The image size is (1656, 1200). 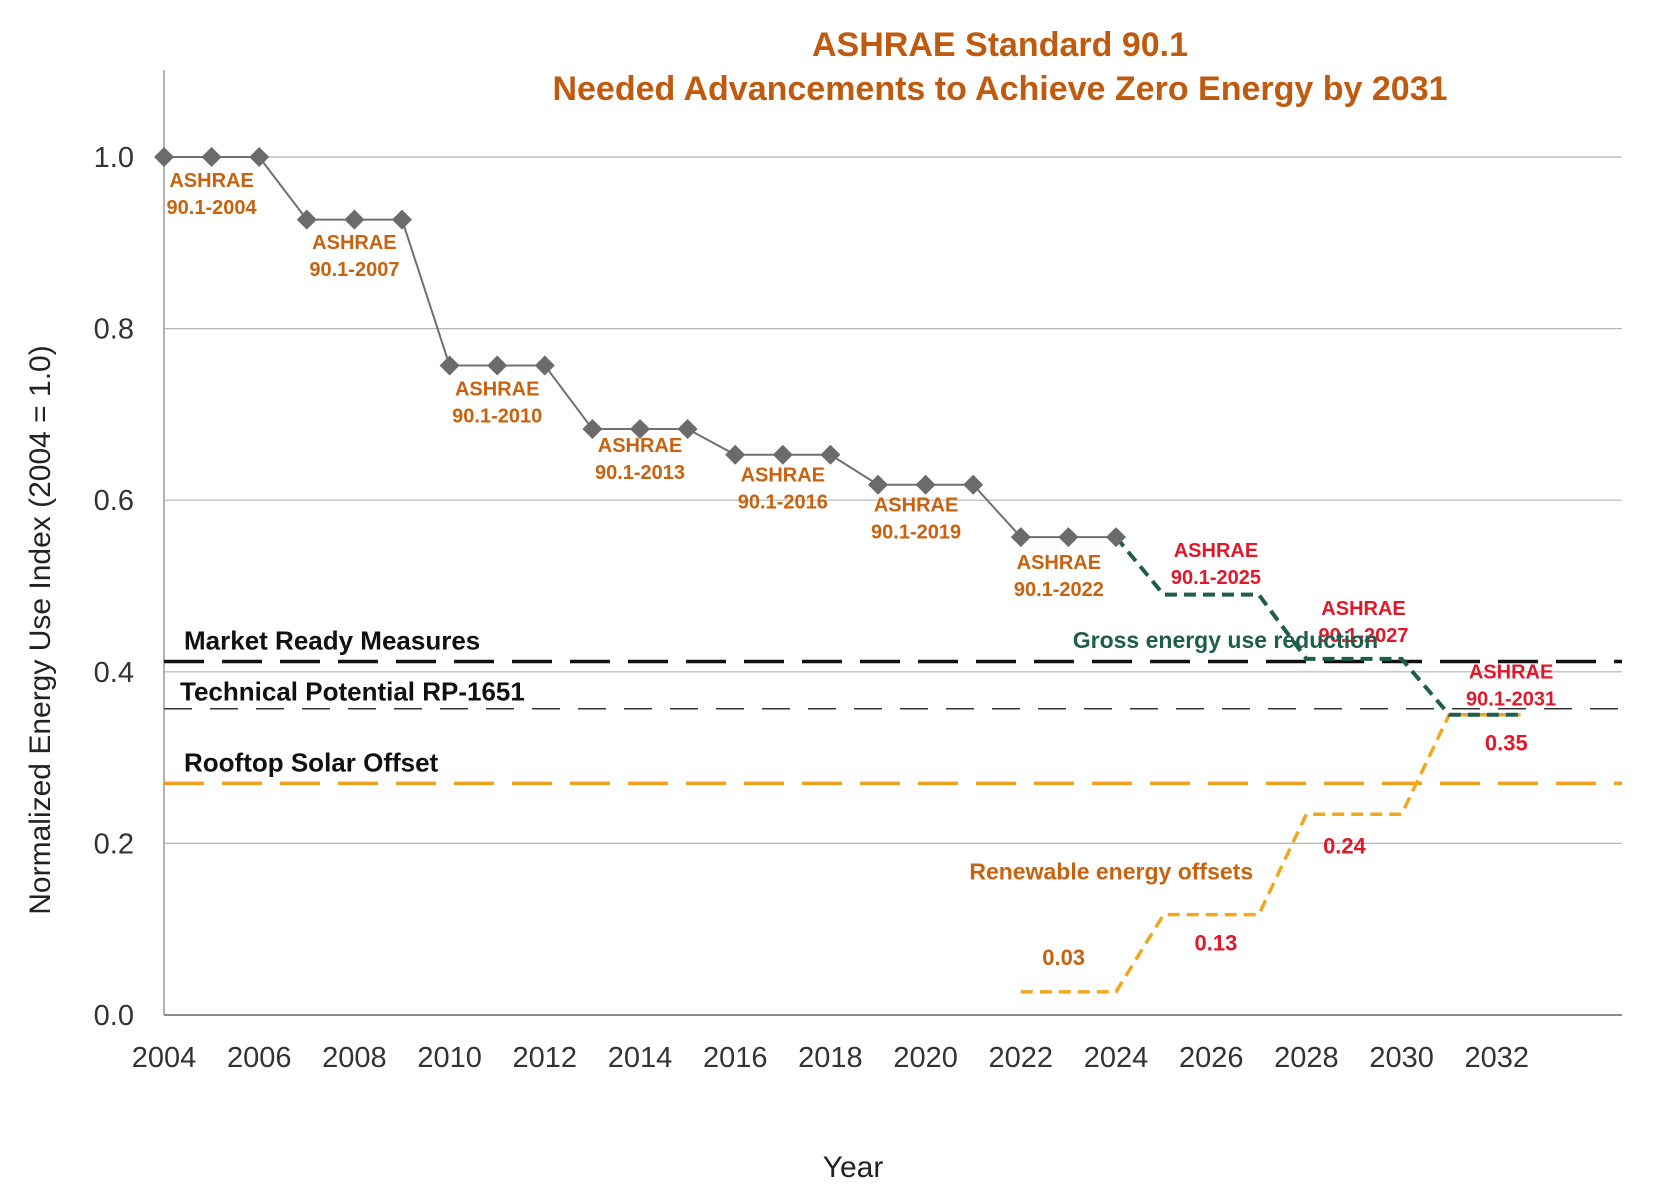 What do you see at coordinates (354, 1058) in the screenshot?
I see `x-tick-label: 2008` at bounding box center [354, 1058].